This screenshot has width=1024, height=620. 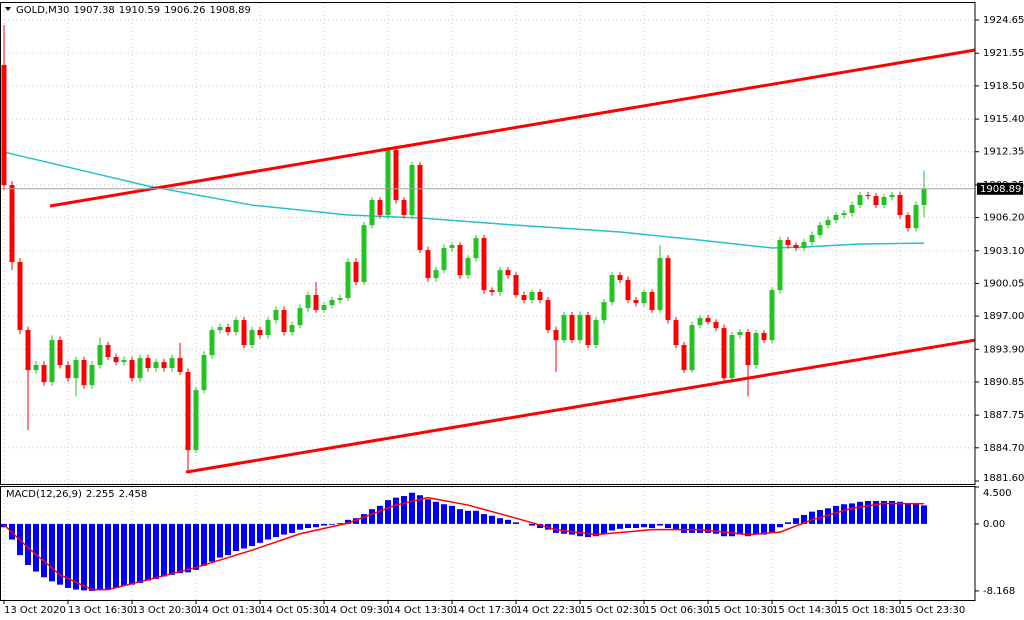 What do you see at coordinates (93, 10) in the screenshot?
I see `header-value: 1907.38` at bounding box center [93, 10].